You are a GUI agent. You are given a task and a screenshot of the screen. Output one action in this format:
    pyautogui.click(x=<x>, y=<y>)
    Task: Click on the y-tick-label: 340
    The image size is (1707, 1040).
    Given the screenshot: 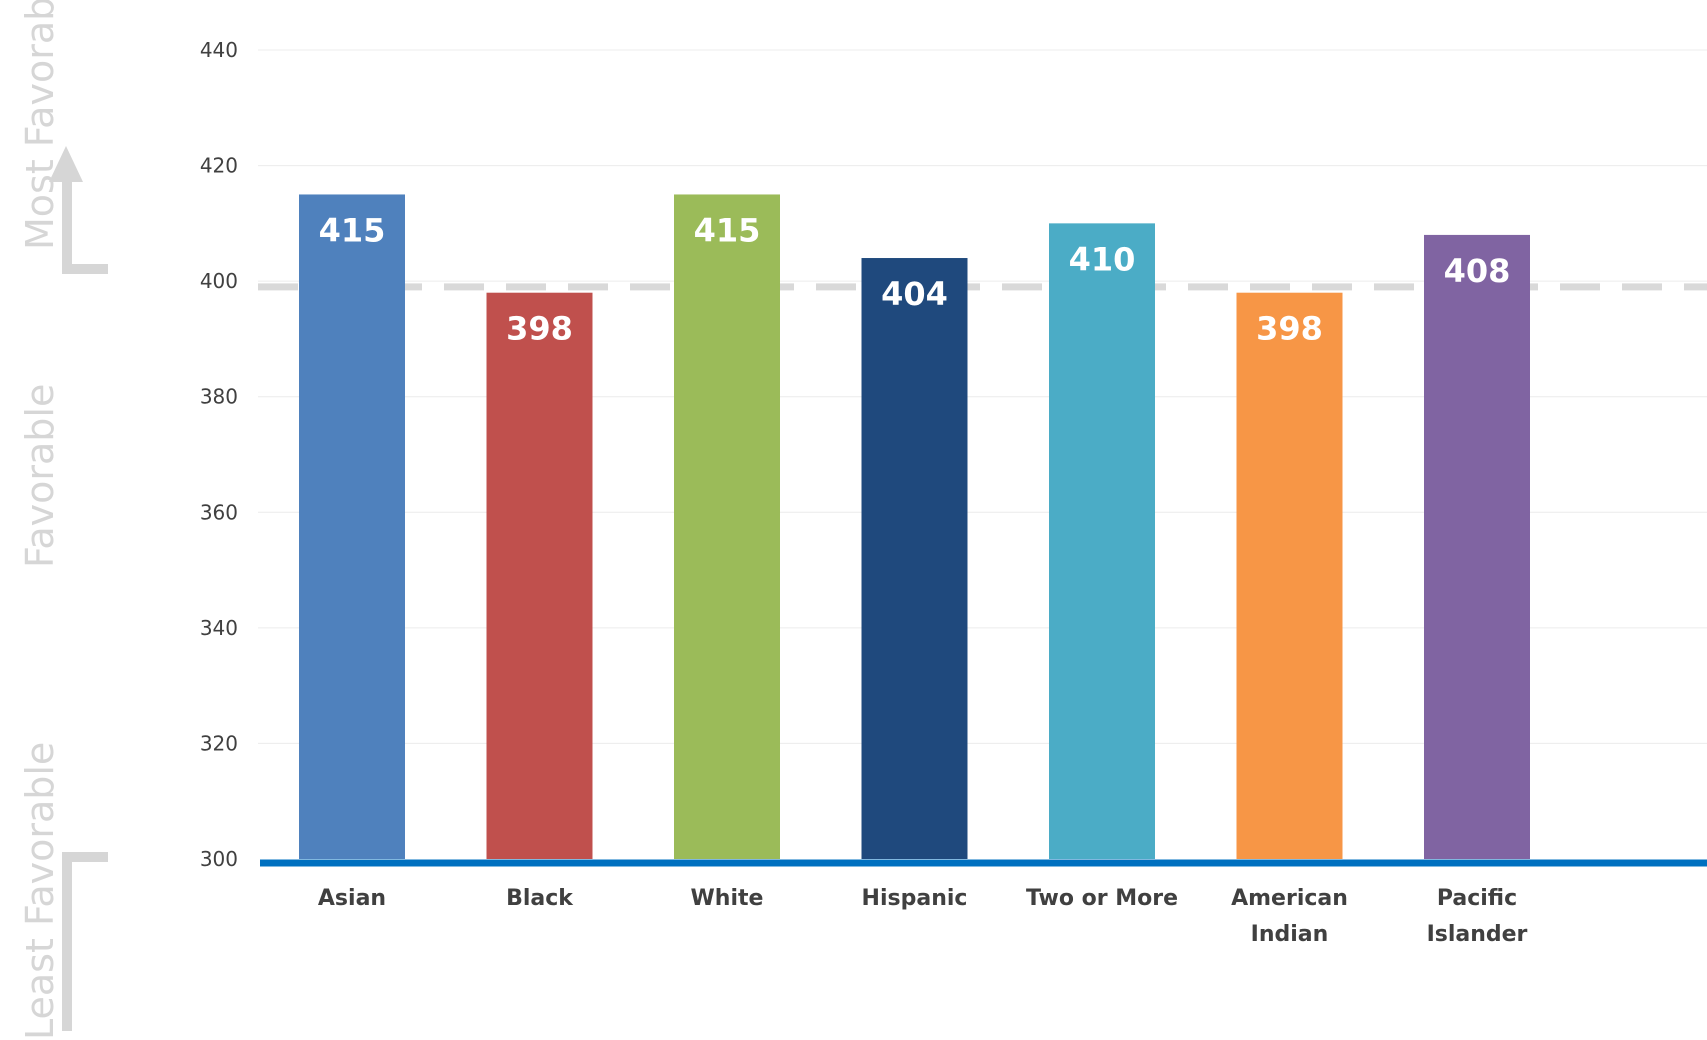 What is the action you would take?
    pyautogui.click(x=219, y=628)
    